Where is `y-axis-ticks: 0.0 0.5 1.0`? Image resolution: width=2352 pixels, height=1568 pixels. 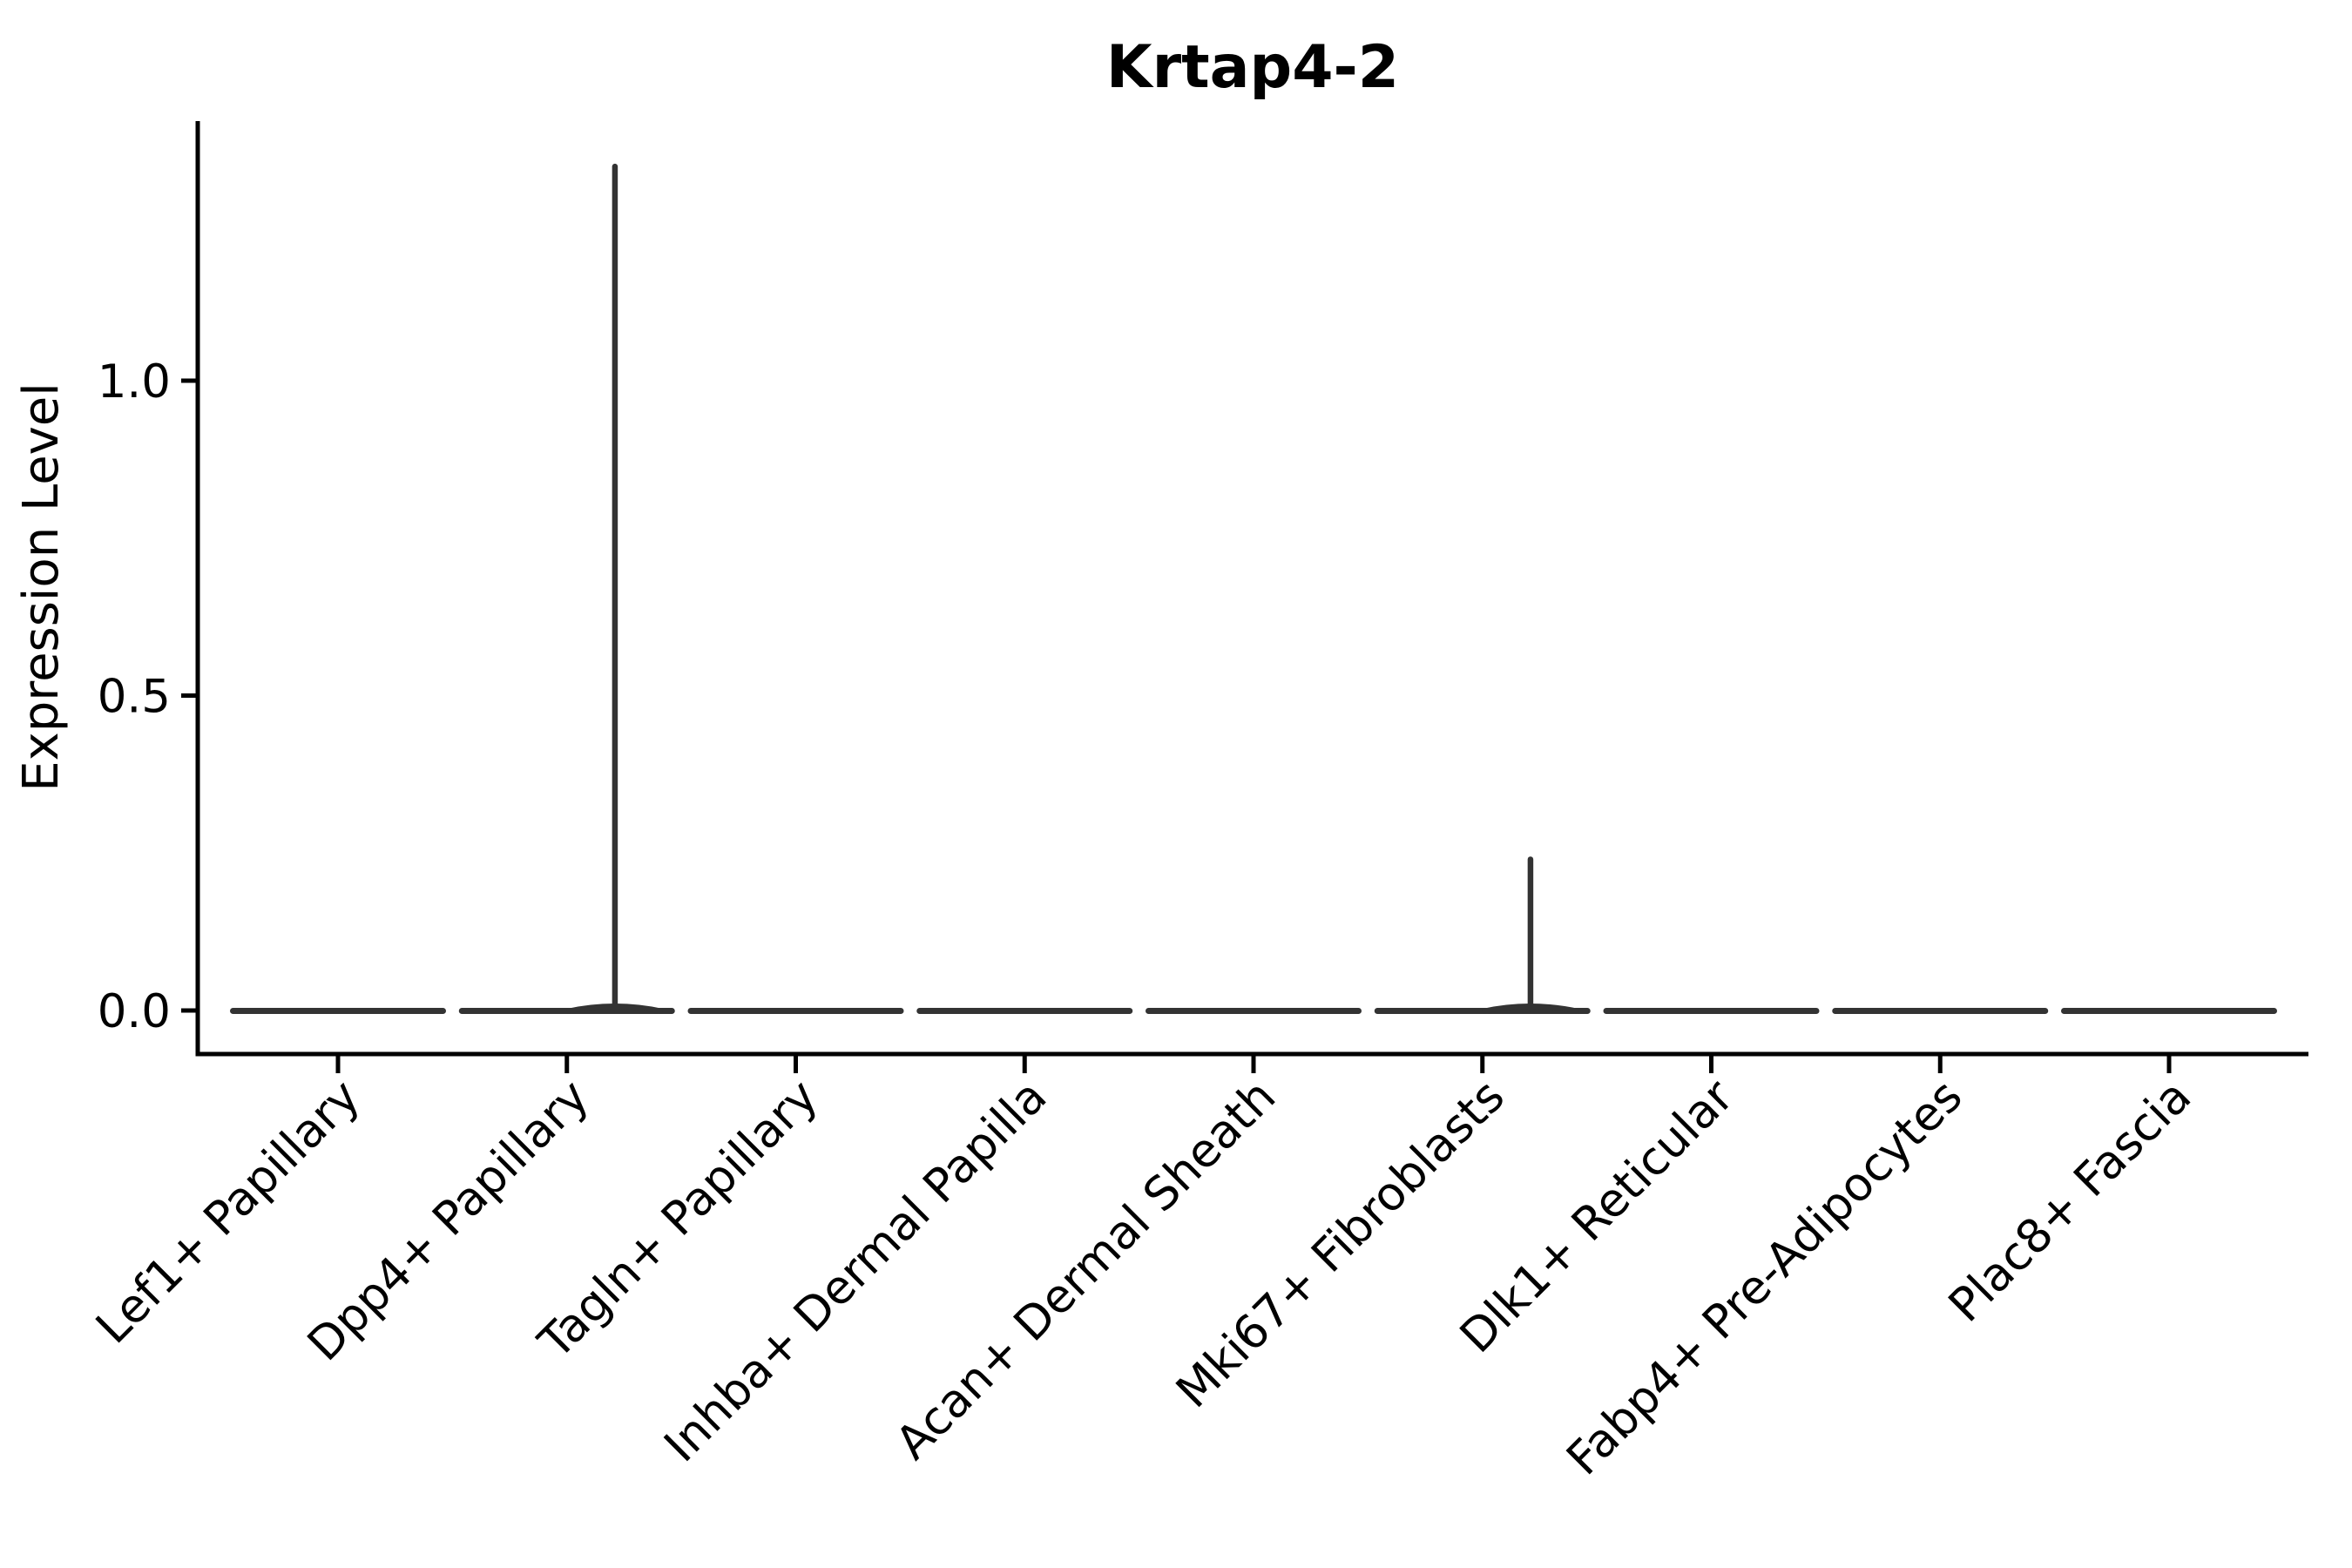
y-axis-ticks: 0.0 0.5 1.0 is located at coordinates (148, 697).